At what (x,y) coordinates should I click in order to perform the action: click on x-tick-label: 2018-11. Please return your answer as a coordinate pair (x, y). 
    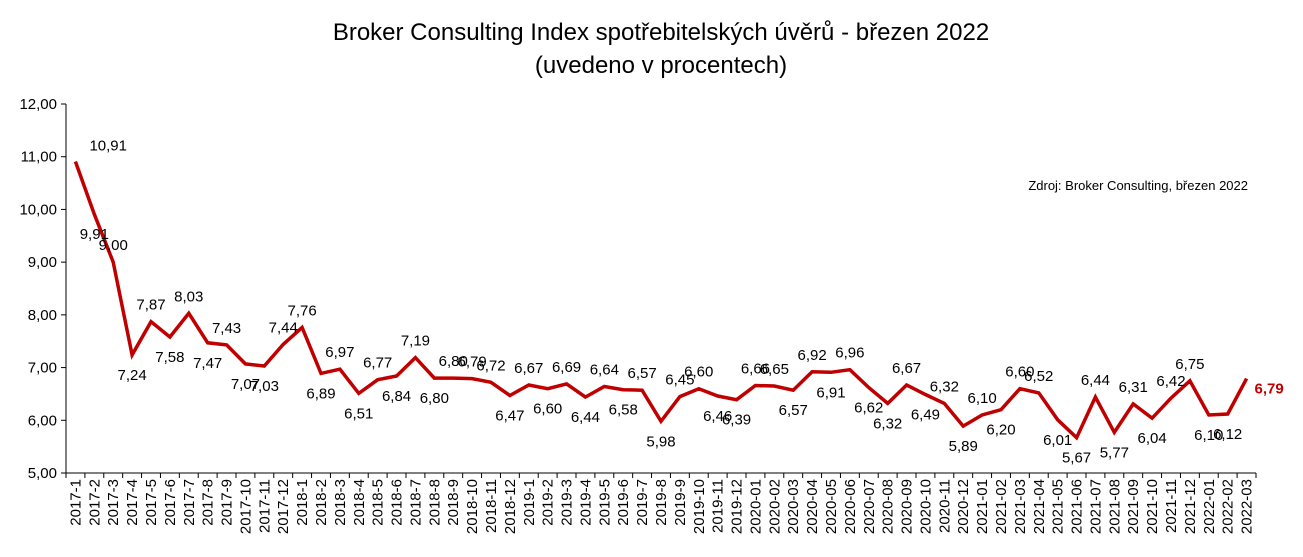
    Looking at the image, I should click on (491, 506).